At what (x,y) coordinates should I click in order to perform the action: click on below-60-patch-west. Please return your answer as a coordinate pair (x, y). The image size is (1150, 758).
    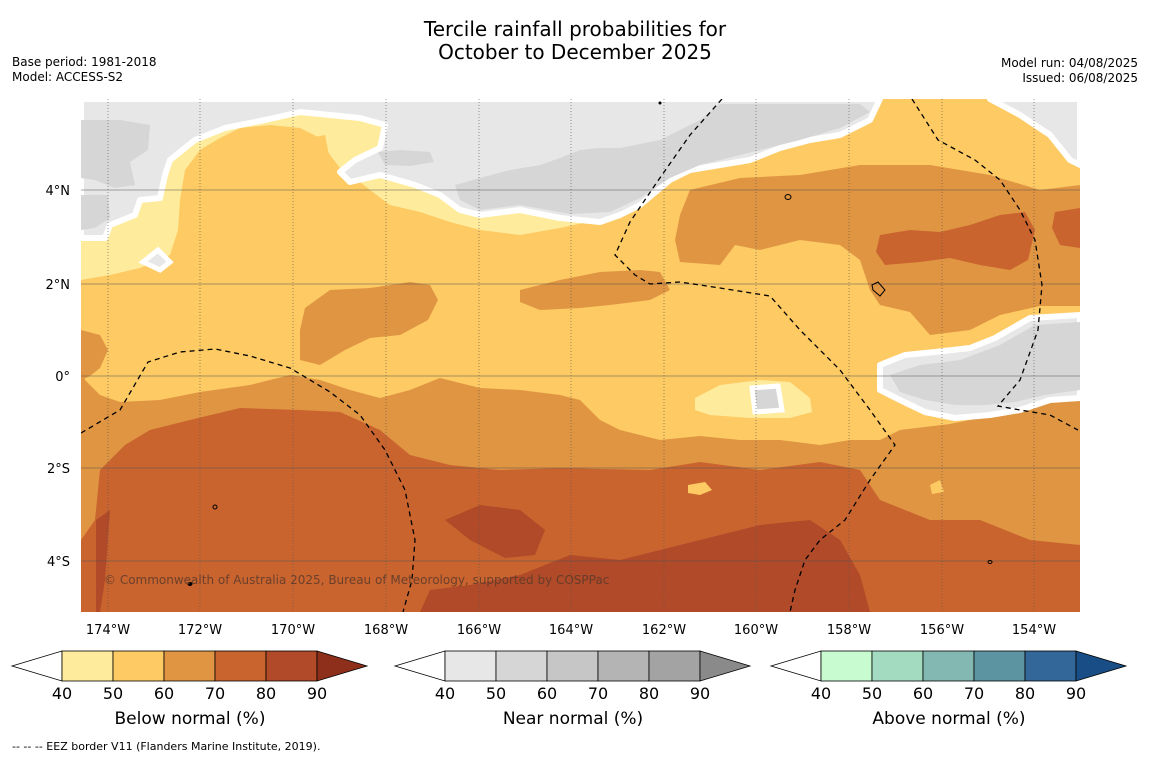
    Looking at the image, I should click on (94, 355).